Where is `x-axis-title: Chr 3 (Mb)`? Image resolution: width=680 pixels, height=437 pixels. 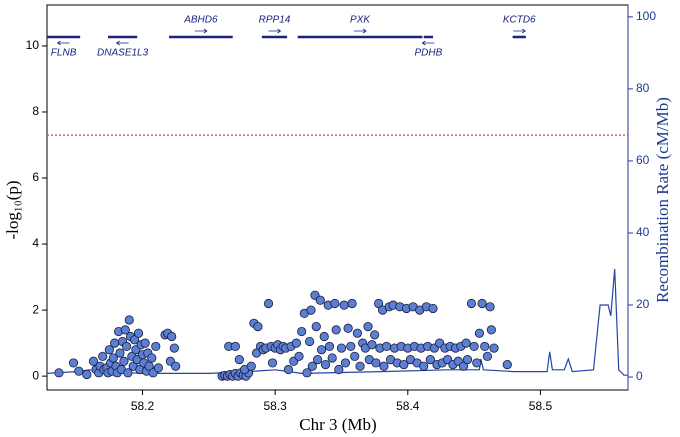
x-axis-title: Chr 3 (Mb) is located at coordinates (337, 424).